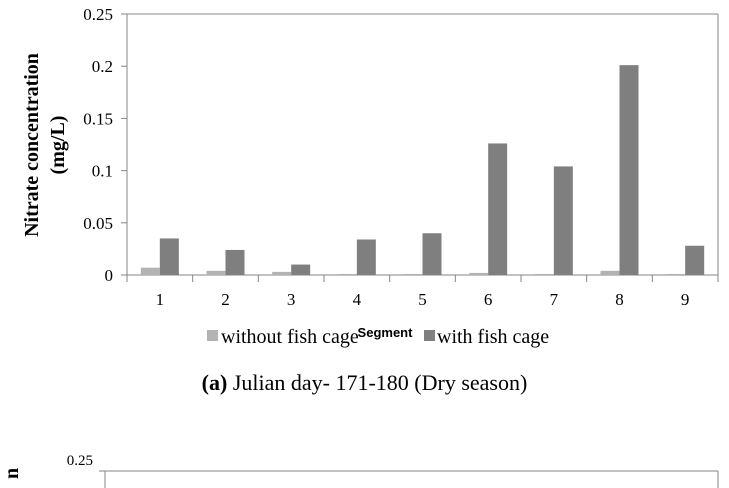 The image size is (729, 488). I want to click on y-tick-label: 0, so click(109, 275).